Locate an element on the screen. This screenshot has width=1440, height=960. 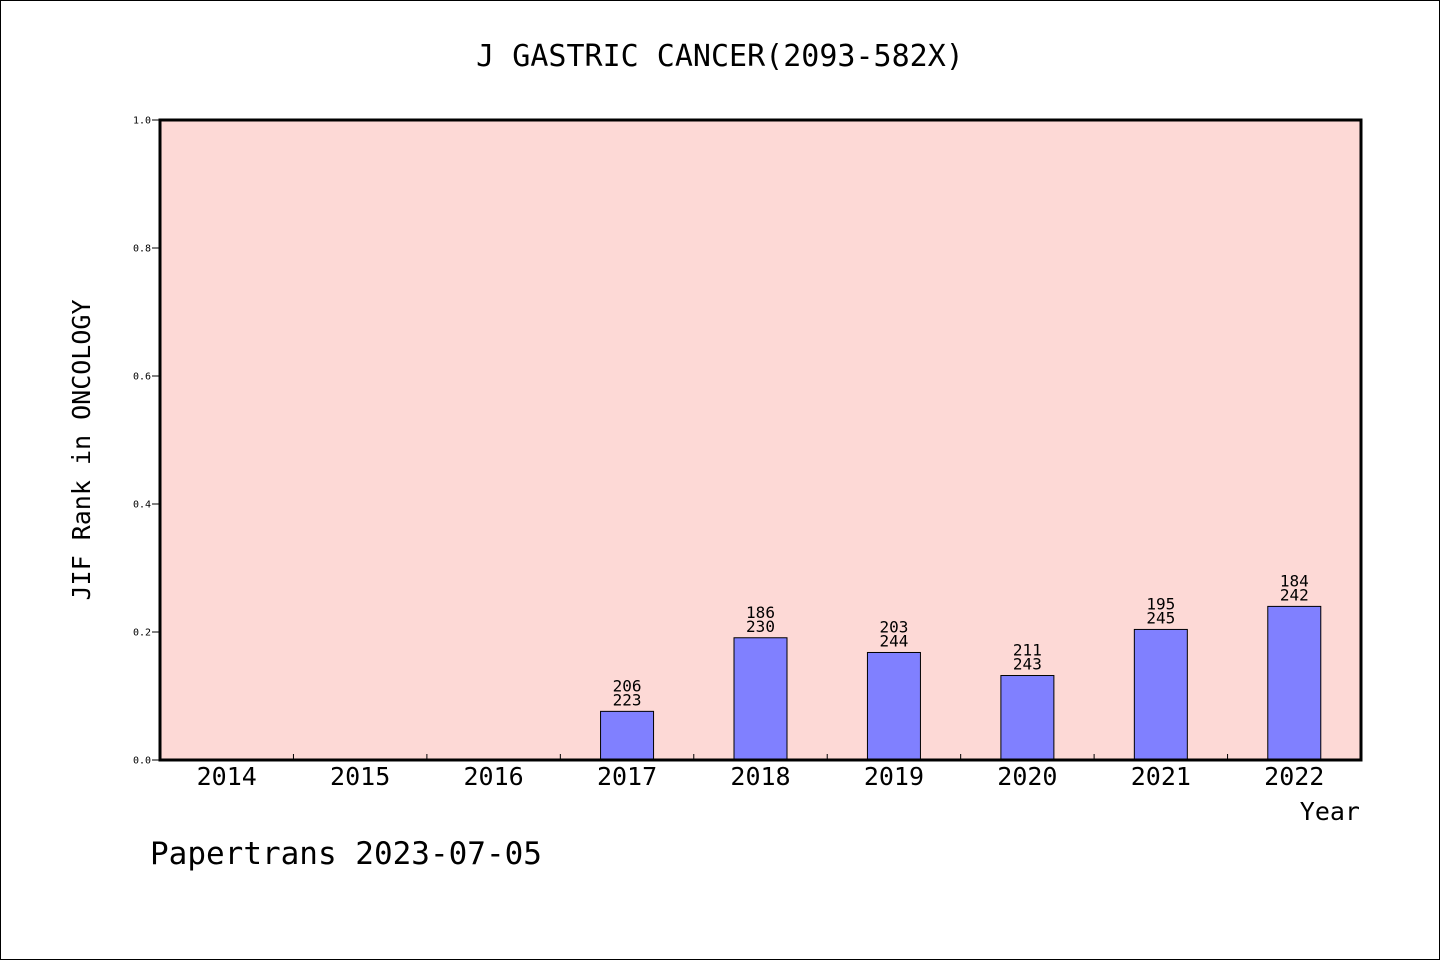
x-tick-label: 2020 is located at coordinates (1027, 776).